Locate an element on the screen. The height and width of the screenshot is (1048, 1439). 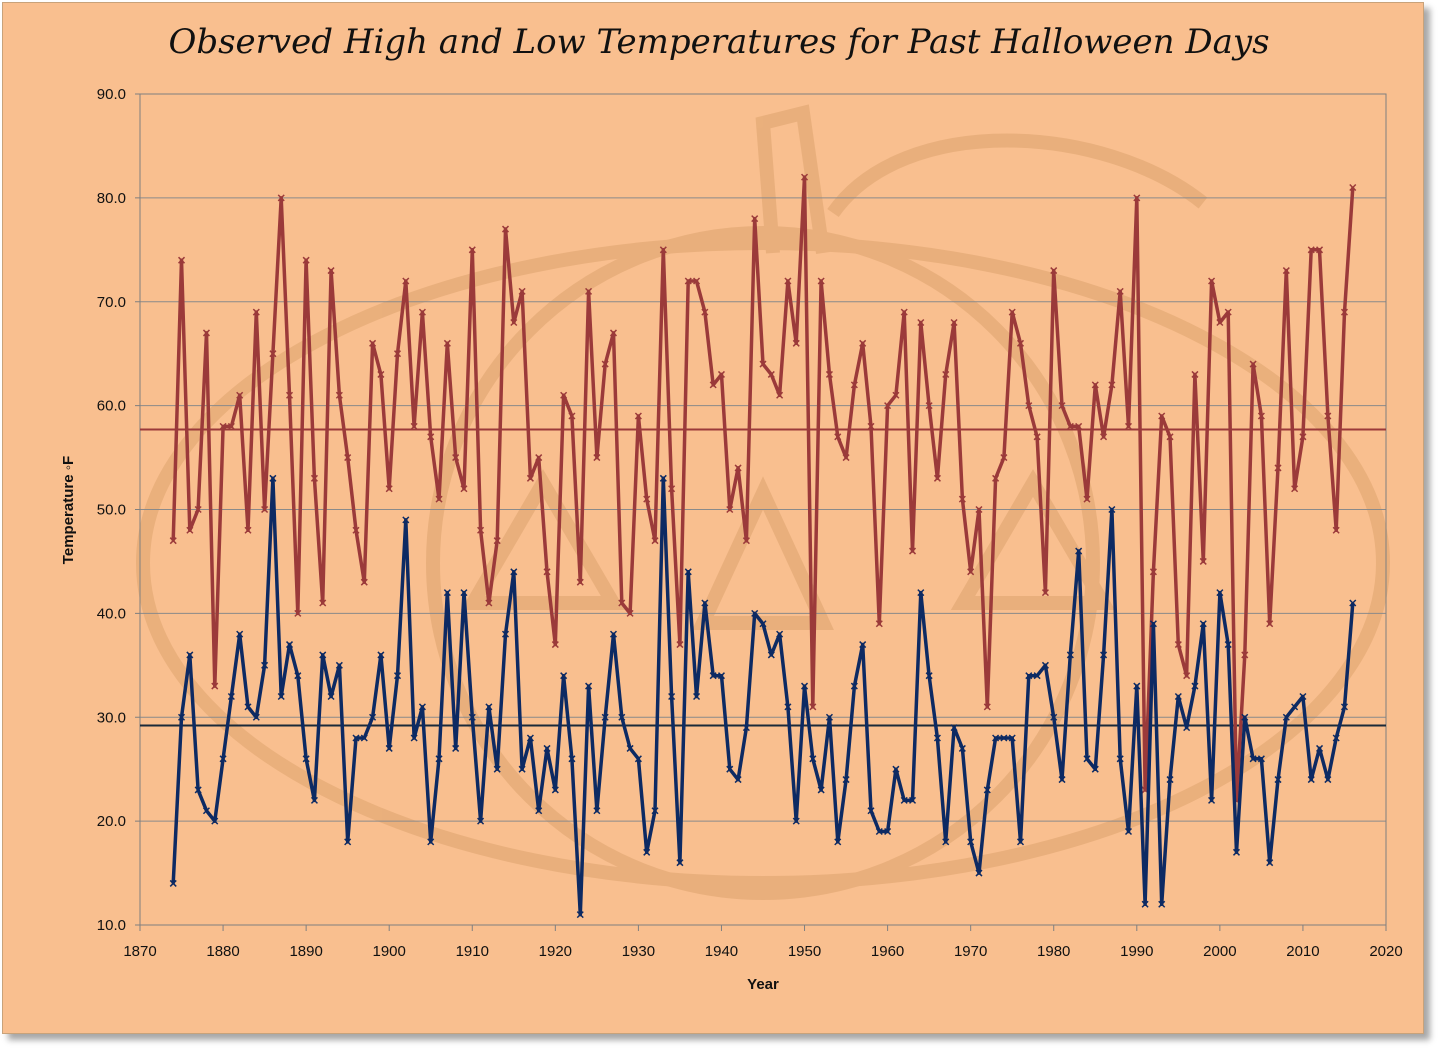
x-axis-title: Year is located at coordinates (763, 984).